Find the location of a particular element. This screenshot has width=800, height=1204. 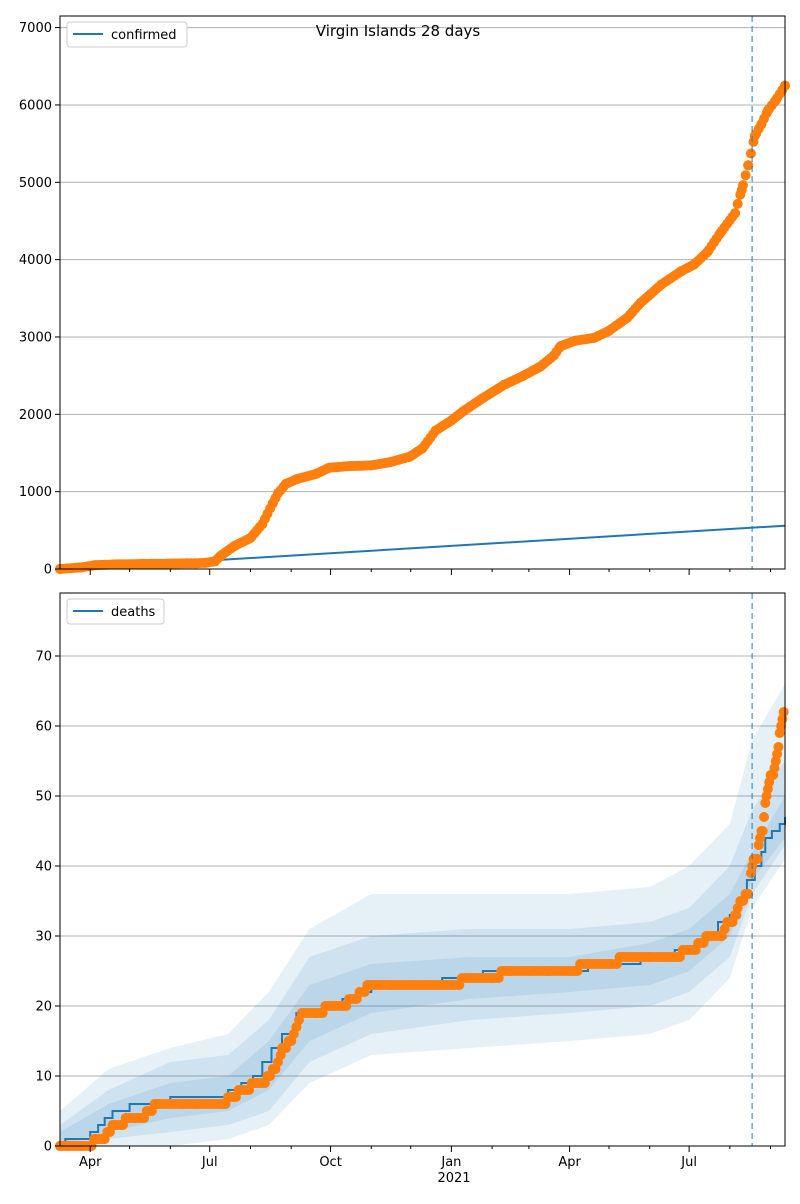

y-tick-label: 3000 is located at coordinates (35, 337).